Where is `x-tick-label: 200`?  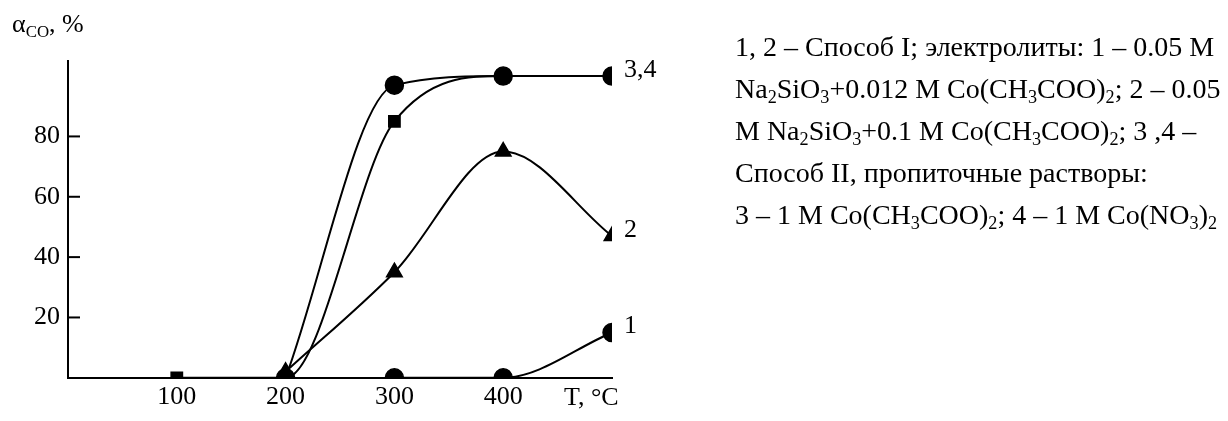 x-tick-label: 200 is located at coordinates (286, 396).